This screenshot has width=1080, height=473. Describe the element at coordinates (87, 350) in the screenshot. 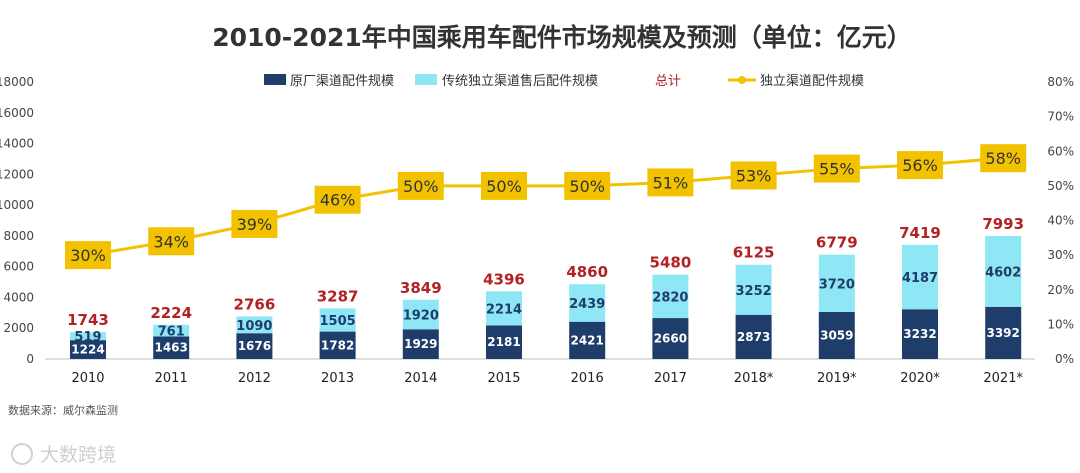

I see `label-oem: 1224` at that location.